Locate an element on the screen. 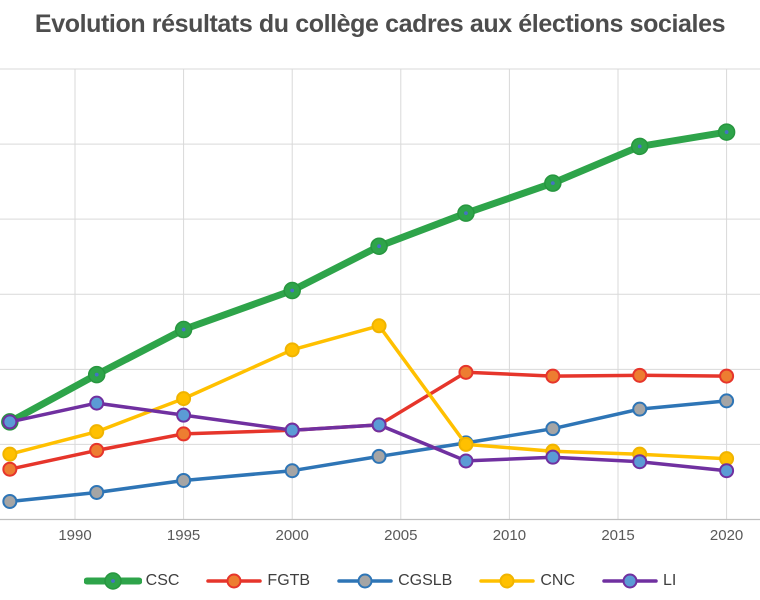  legend-marker-dot is located at coordinates (112, 581).